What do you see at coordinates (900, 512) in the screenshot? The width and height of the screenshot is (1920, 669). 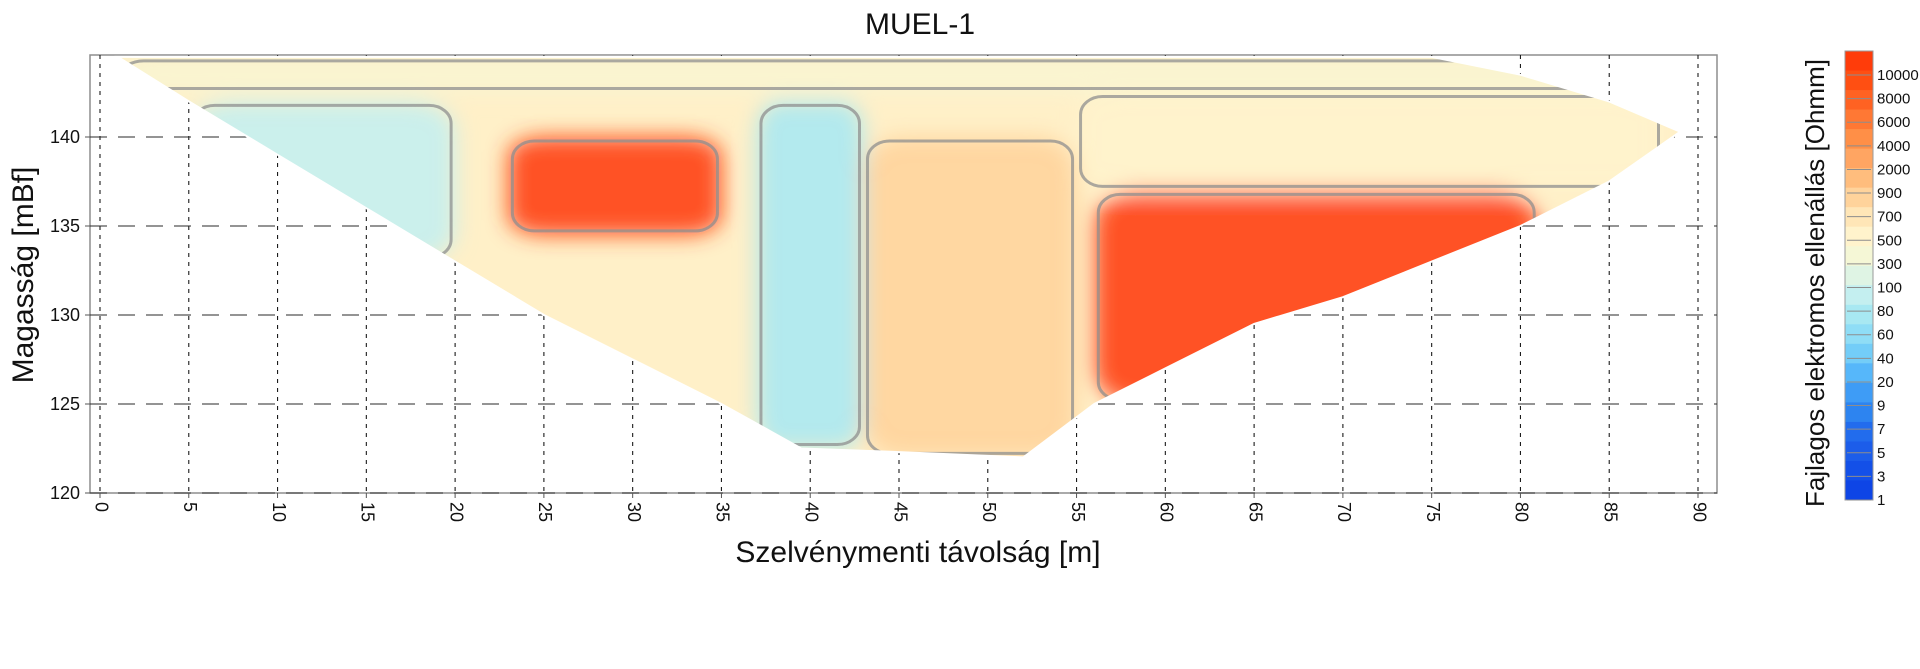 I see `x-tick-label: 45` at bounding box center [900, 512].